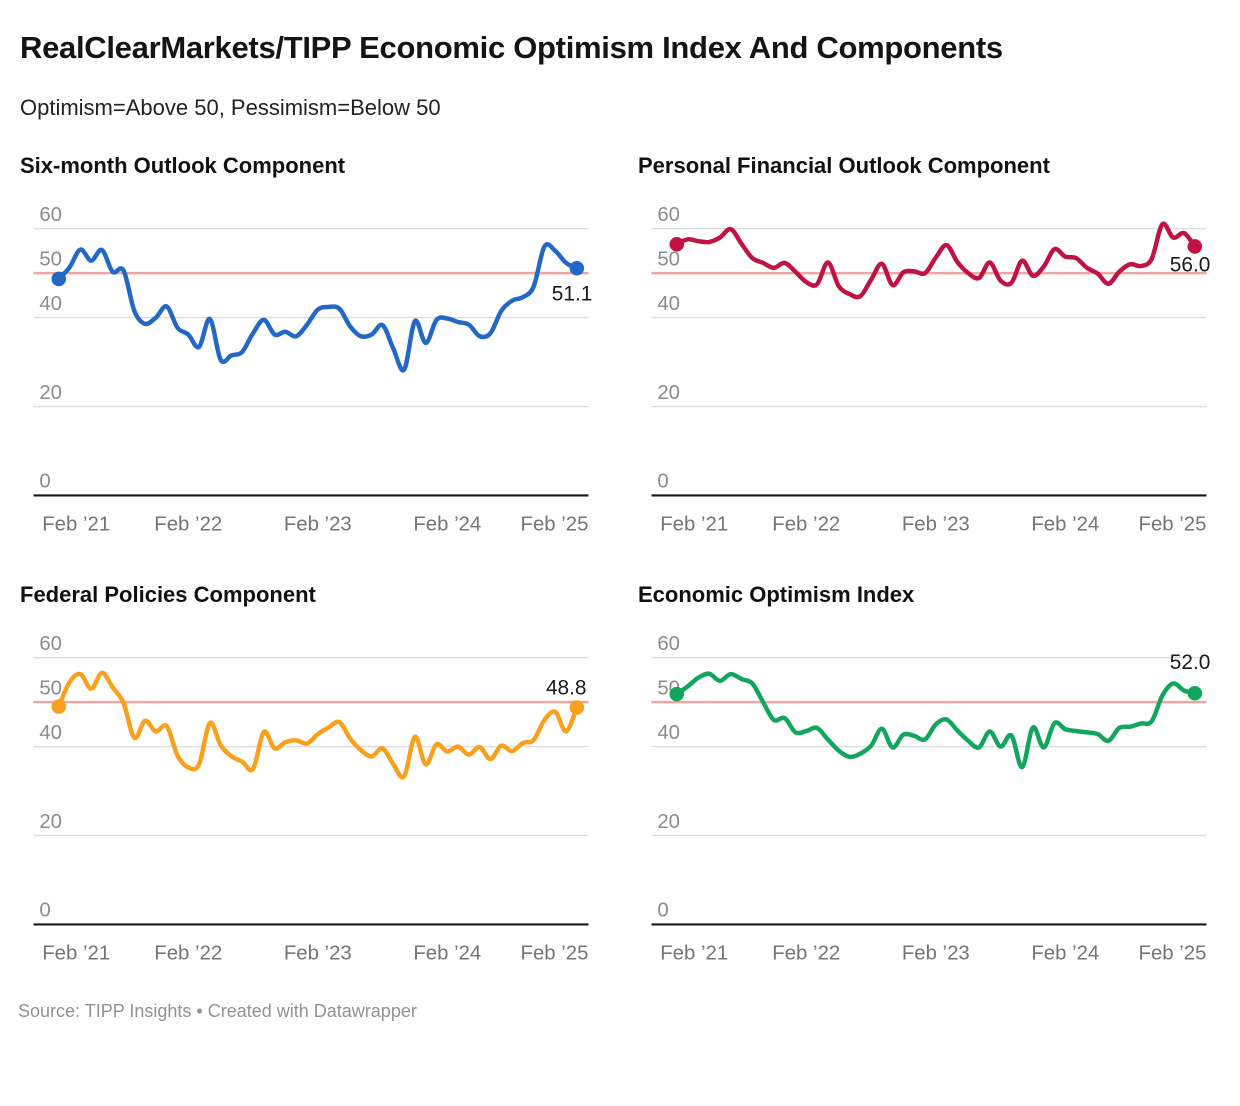 This screenshot has height=1106, width=1240. What do you see at coordinates (1190, 265) in the screenshot?
I see `end-value-label: 56.0` at bounding box center [1190, 265].